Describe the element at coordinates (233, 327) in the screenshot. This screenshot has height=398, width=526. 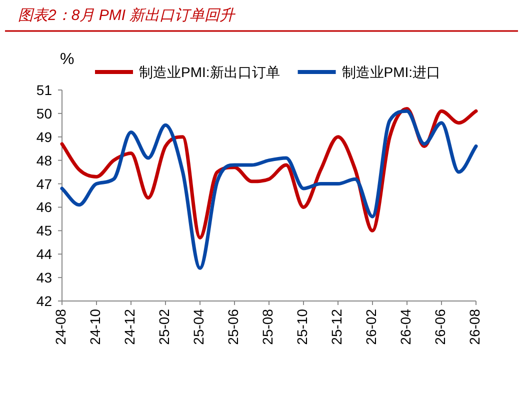
I see `xtick: 25-06` at that location.